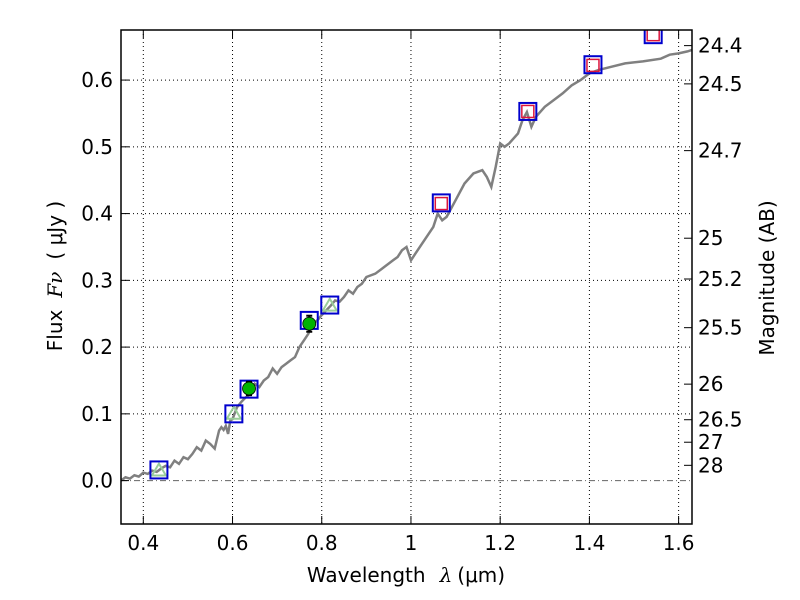  What do you see at coordinates (406, 575) in the screenshot?
I see `x-axis-title: Wavelength λ (μm)` at bounding box center [406, 575].